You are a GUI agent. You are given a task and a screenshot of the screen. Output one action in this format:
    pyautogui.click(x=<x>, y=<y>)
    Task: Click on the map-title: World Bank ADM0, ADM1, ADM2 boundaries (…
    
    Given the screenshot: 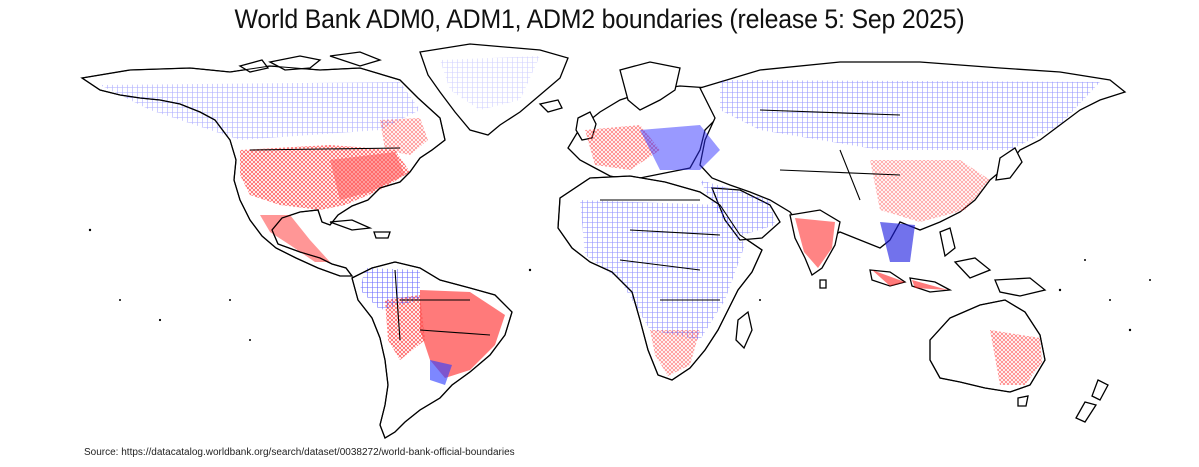 What is the action you would take?
    pyautogui.click(x=599, y=19)
    